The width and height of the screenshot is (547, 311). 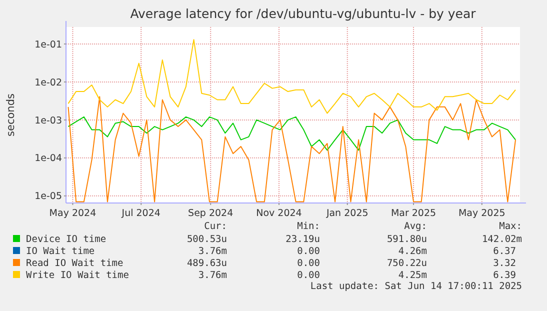 What do you see at coordinates (60, 251) in the screenshot?
I see `legend-label: IO Wait time` at bounding box center [60, 251].